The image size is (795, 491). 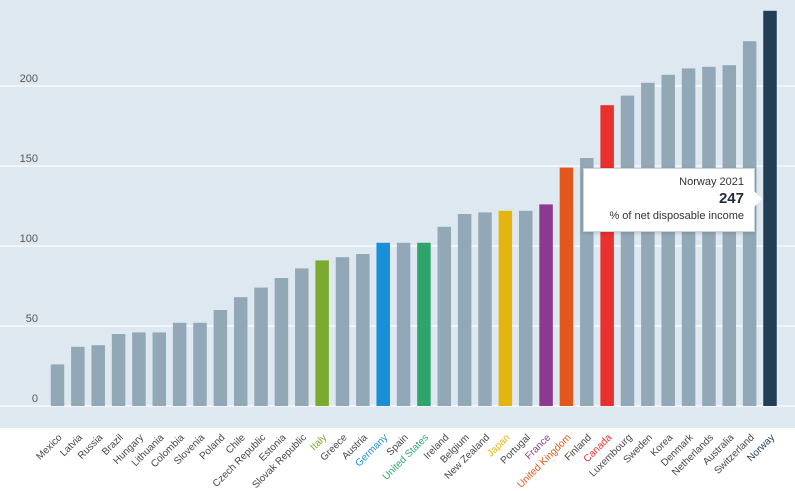 What do you see at coordinates (711, 182) in the screenshot?
I see `tooltip-title: Norway 2021` at bounding box center [711, 182].